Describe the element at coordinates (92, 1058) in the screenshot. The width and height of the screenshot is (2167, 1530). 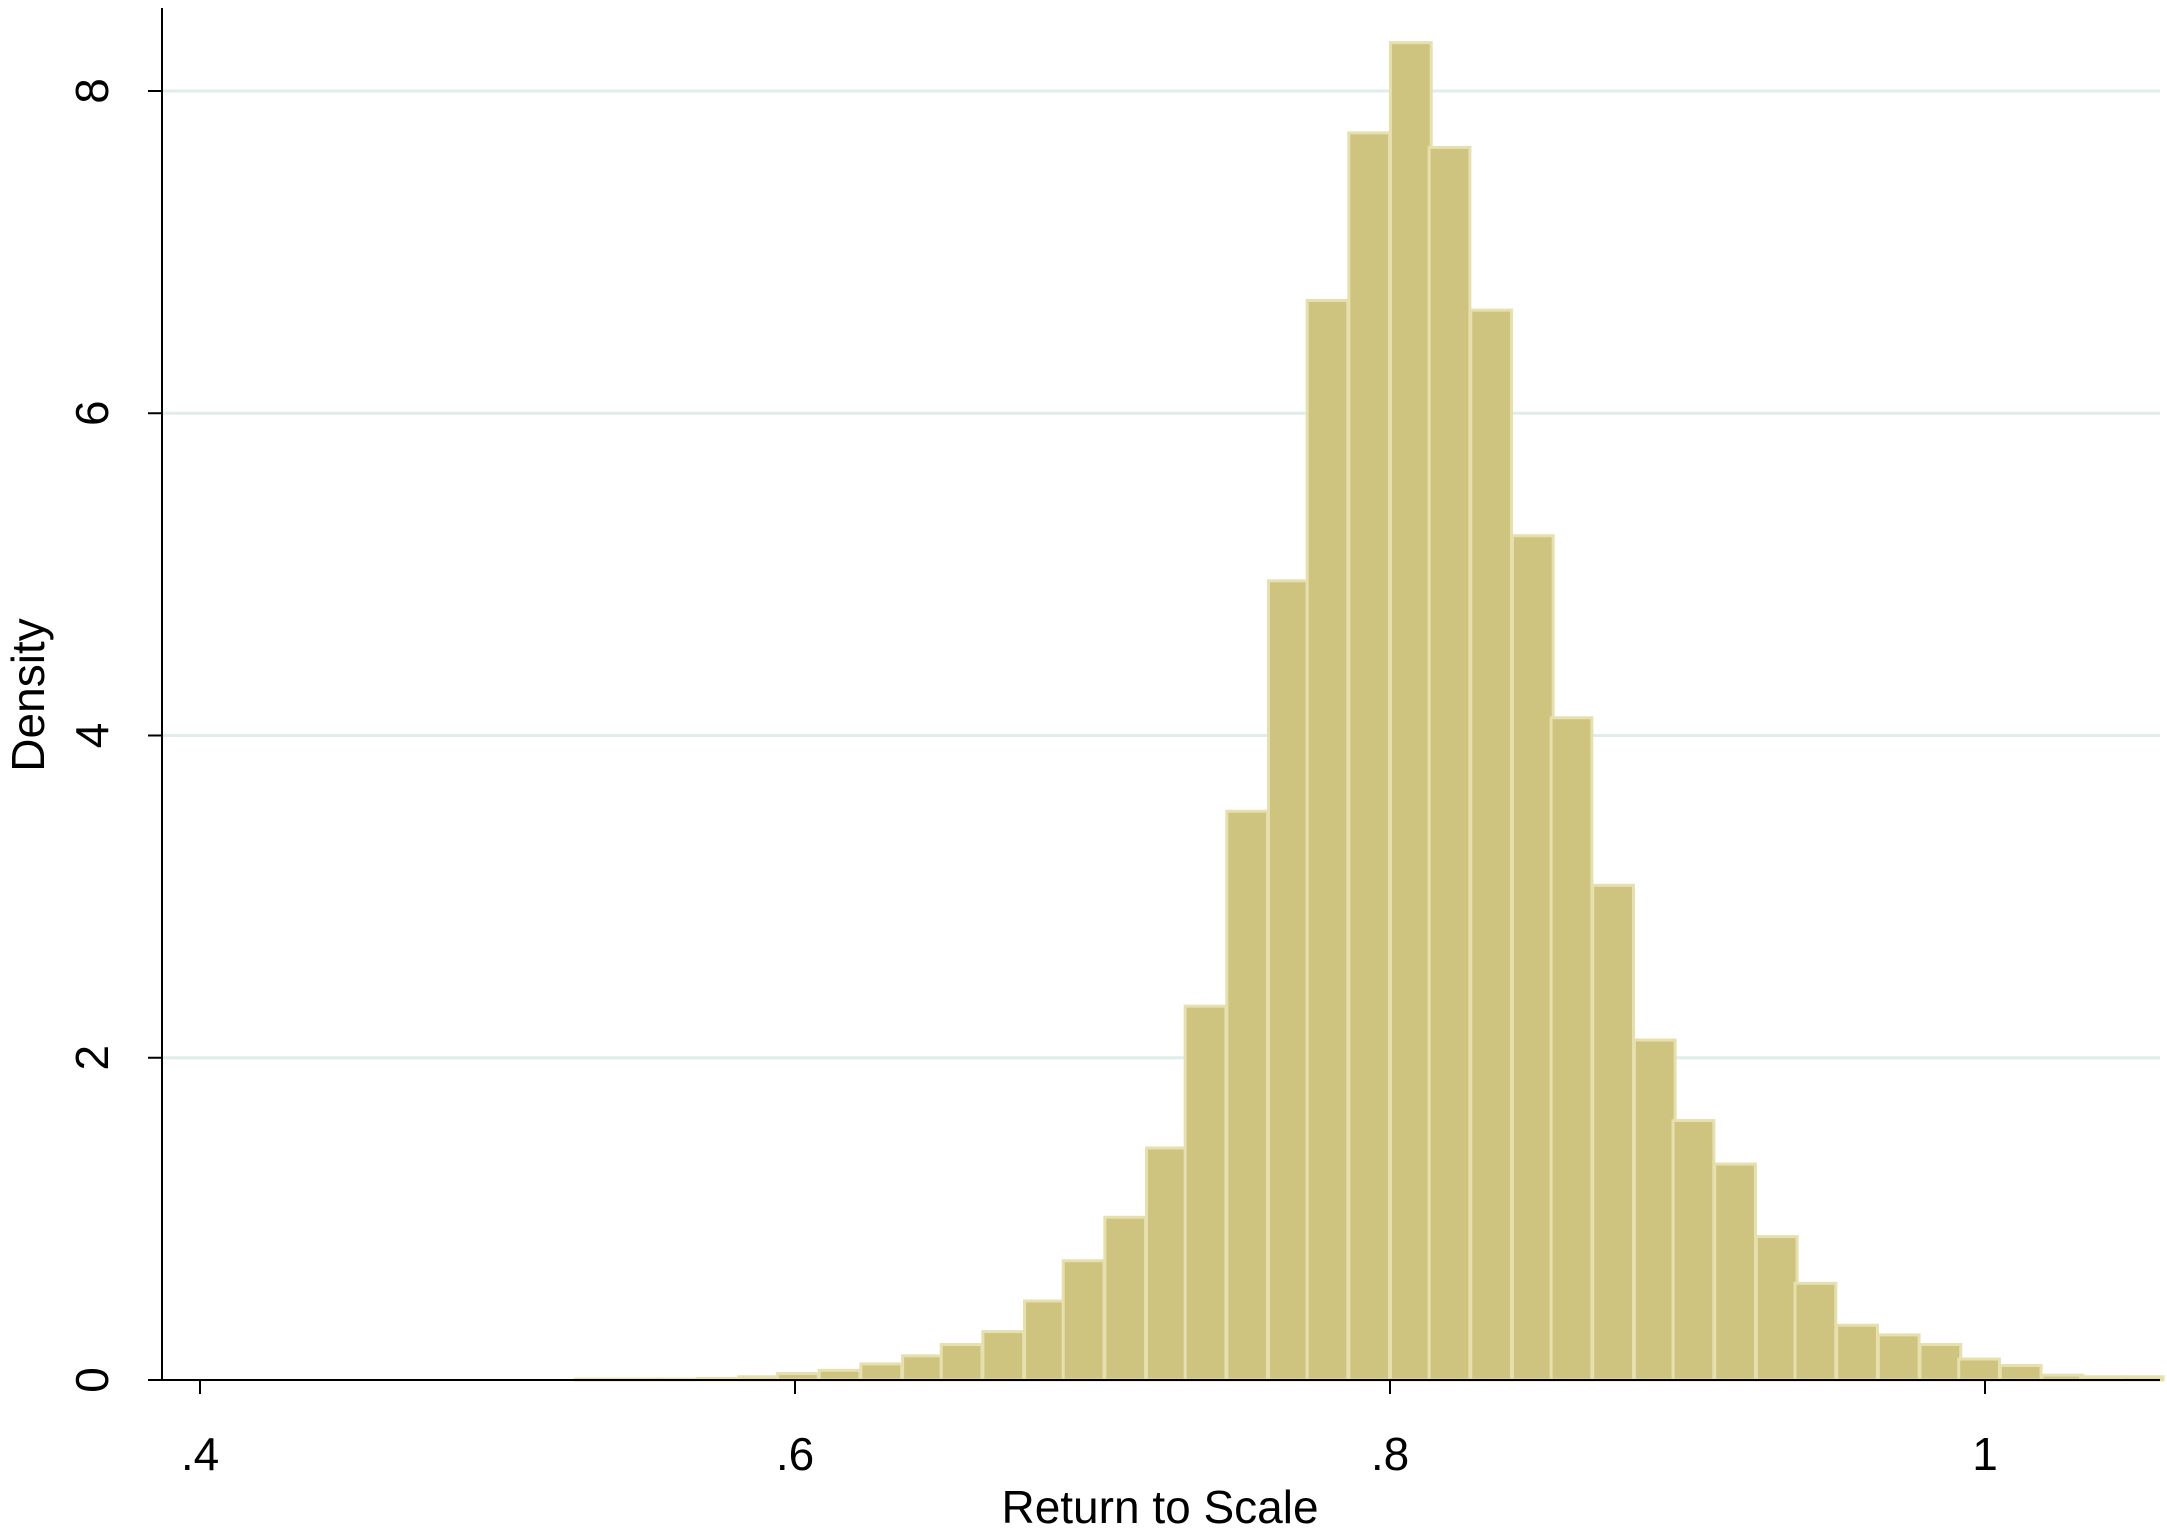
I see `y-tick-label: 2` at that location.